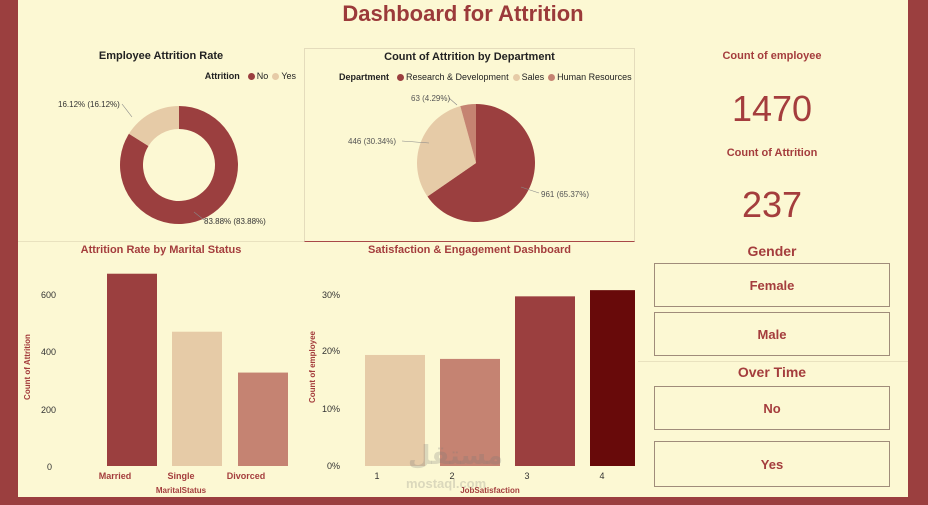  I want to click on dashboard-title: Dashboard for Attrition, so click(463, 13).